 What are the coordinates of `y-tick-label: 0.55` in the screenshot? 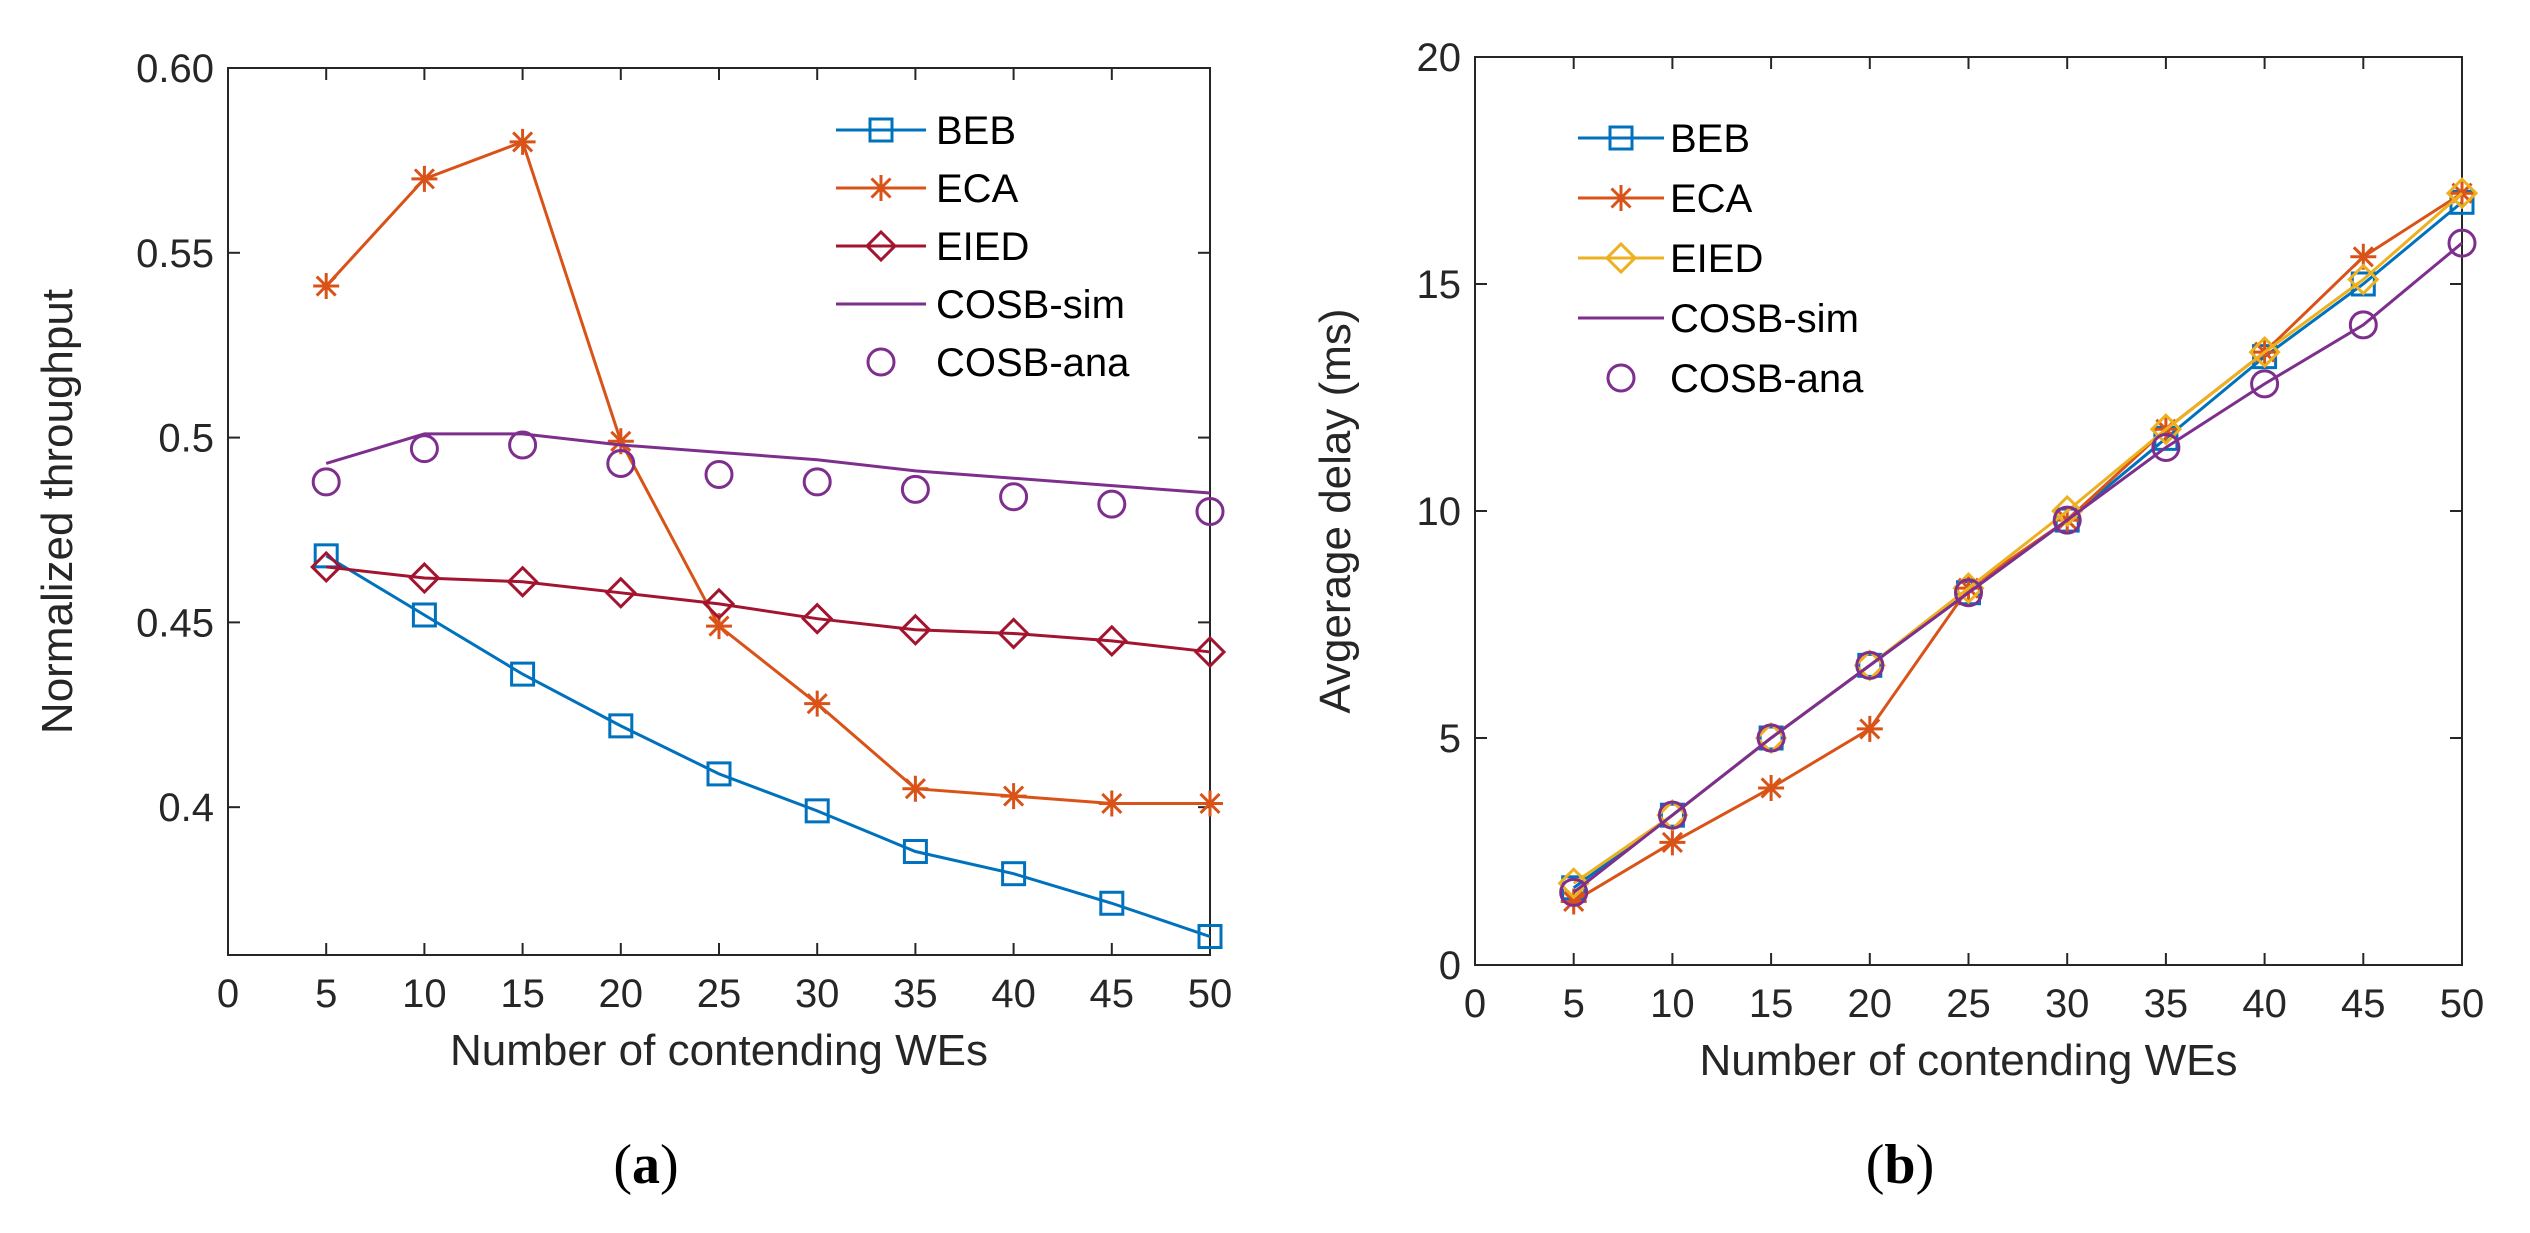 It's located at (175, 254).